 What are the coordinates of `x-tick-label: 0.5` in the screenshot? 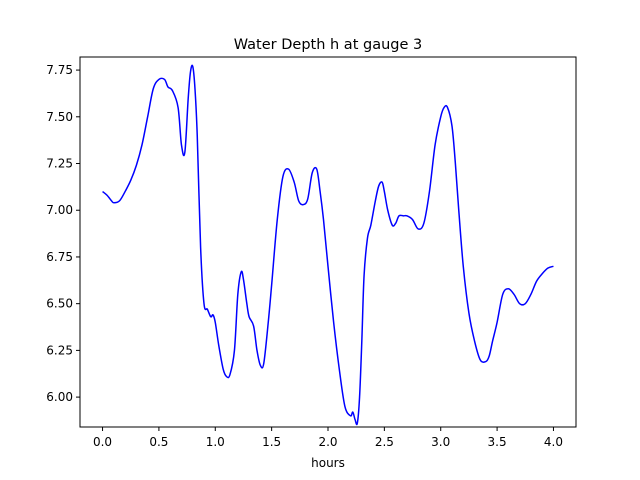 It's located at (158, 442).